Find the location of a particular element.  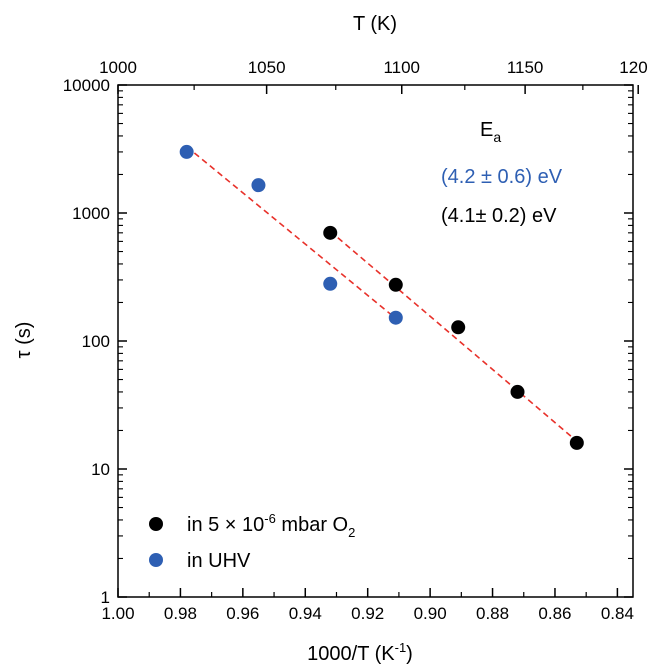

legend-marker-uhv is located at coordinates (156, 560).